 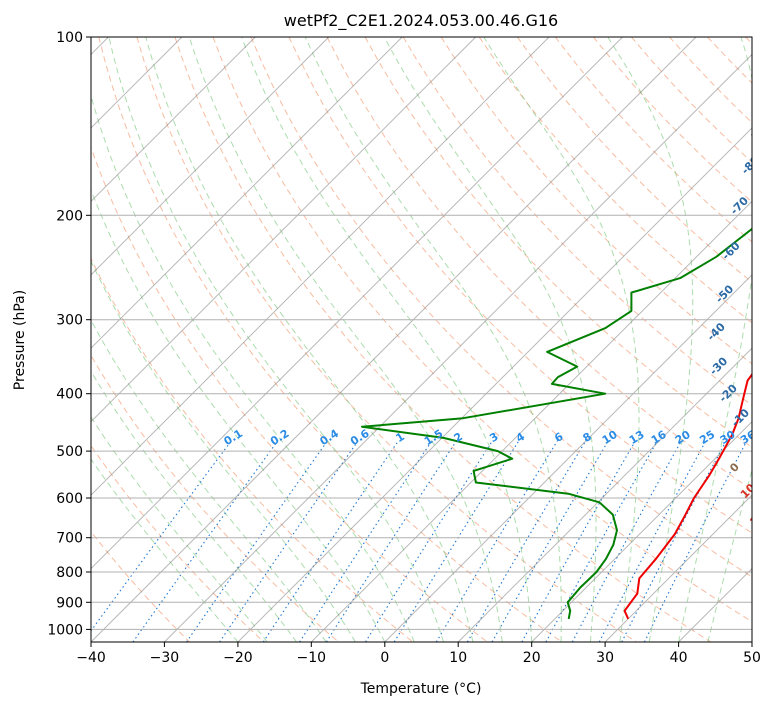 I want to click on y-axis-label: Pressure (hPa), so click(x=20, y=340).